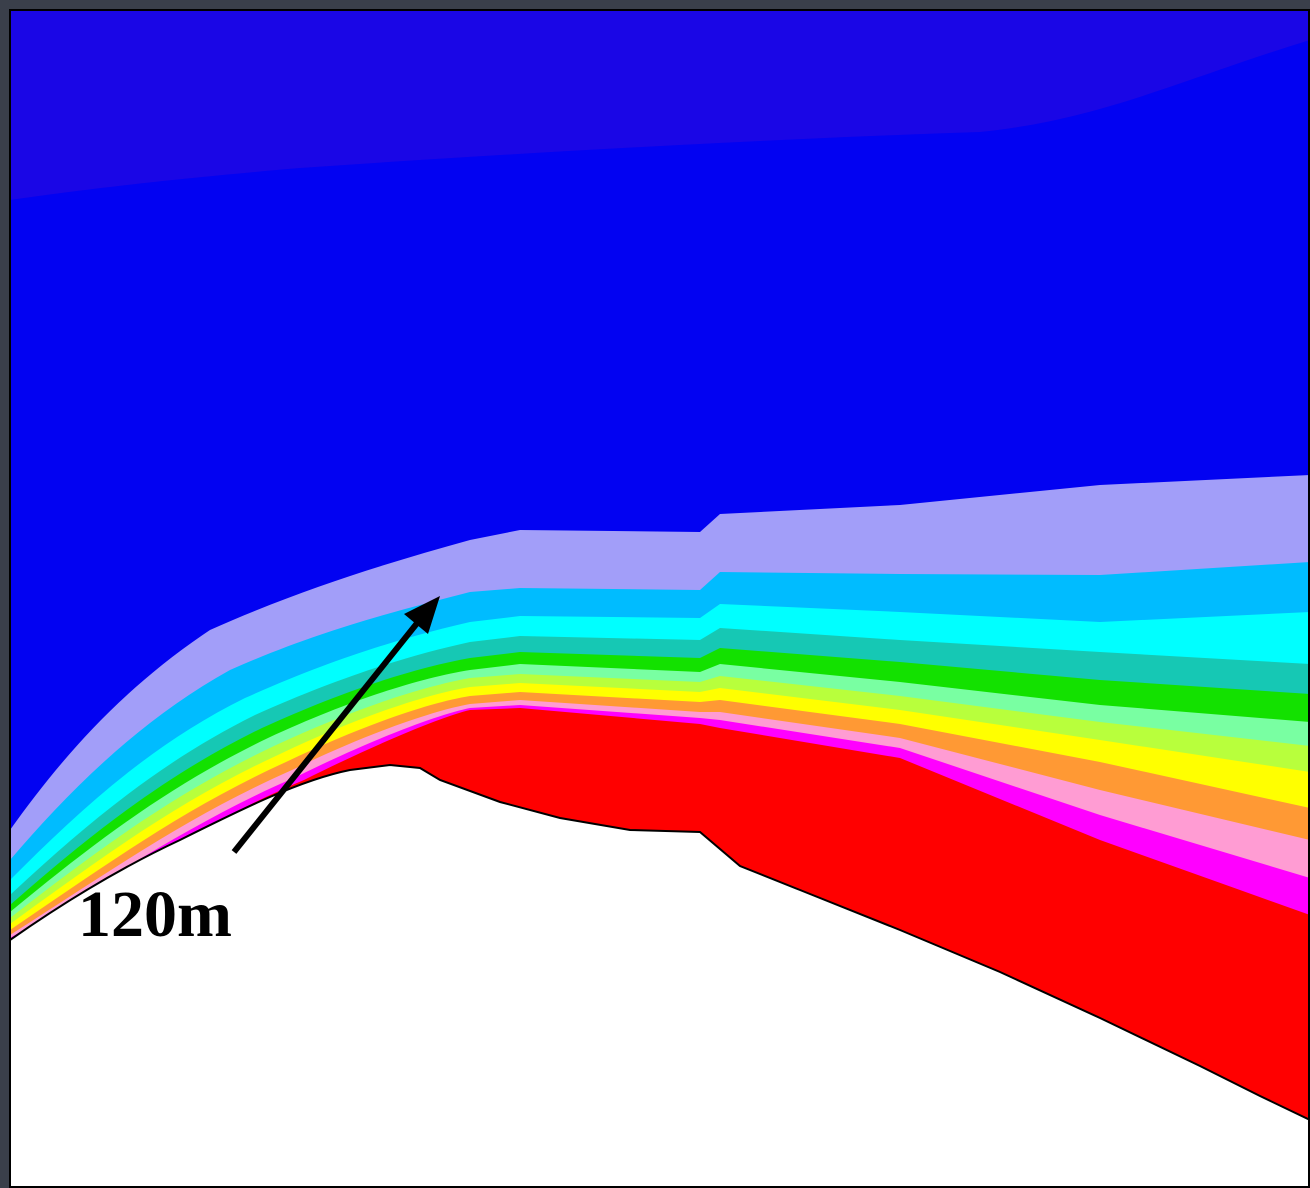  Describe the element at coordinates (326, 737) in the screenshot. I see `arrow-shaft` at that location.